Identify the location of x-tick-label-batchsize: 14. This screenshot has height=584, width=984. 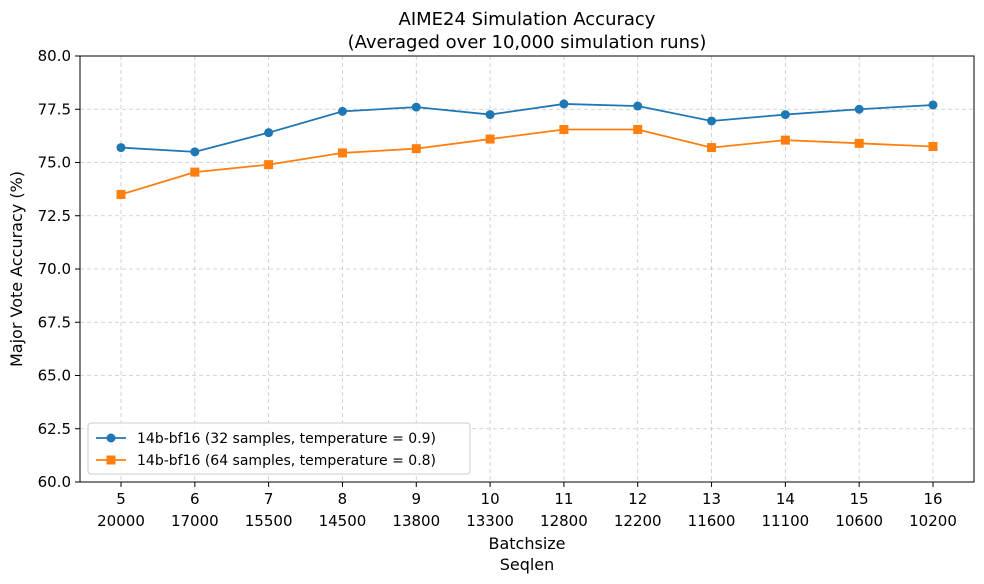
(785, 499).